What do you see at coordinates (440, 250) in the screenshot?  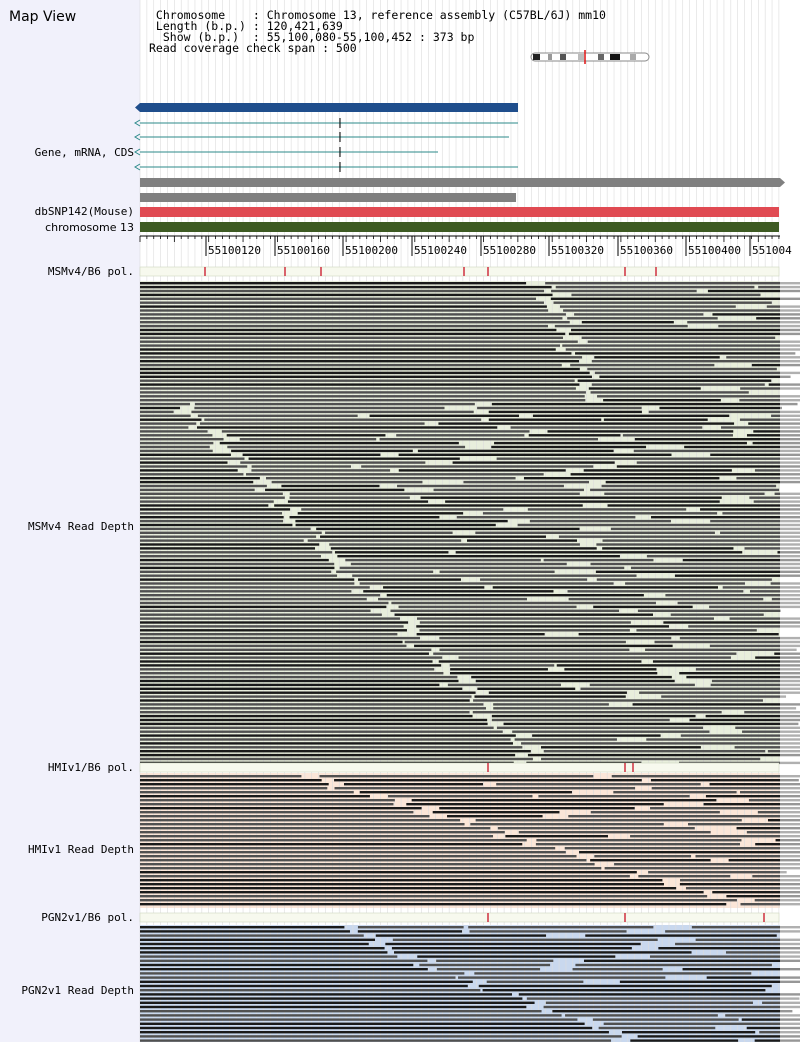 I see `ruler-label: 55100240` at bounding box center [440, 250].